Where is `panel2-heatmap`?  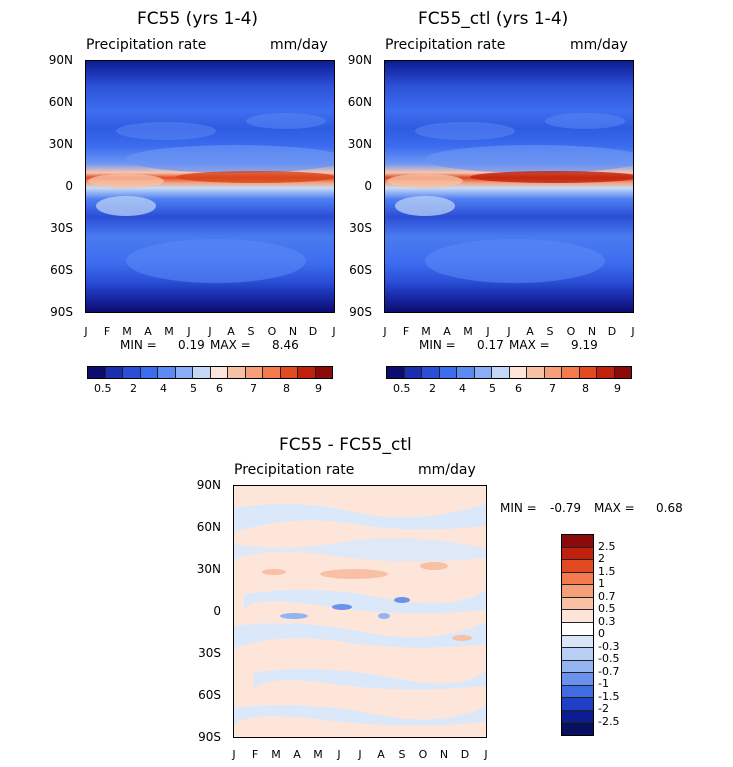
panel2-heatmap is located at coordinates (509, 186).